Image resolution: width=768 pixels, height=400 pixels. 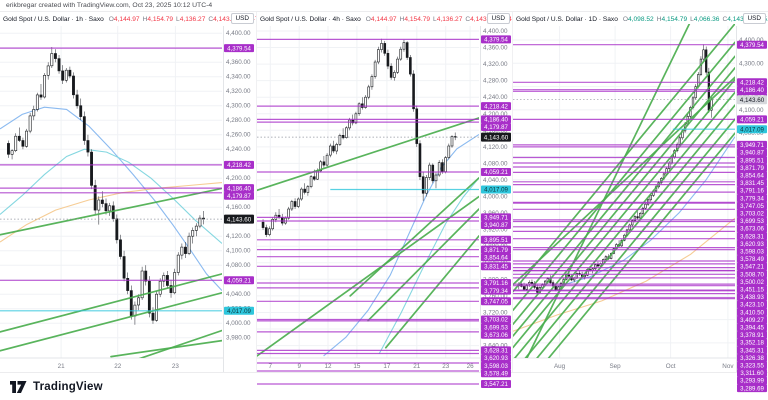 What do you see at coordinates (417, 19) in the screenshot?
I see `ohlc-value: 4,154.79` at bounding box center [417, 19].